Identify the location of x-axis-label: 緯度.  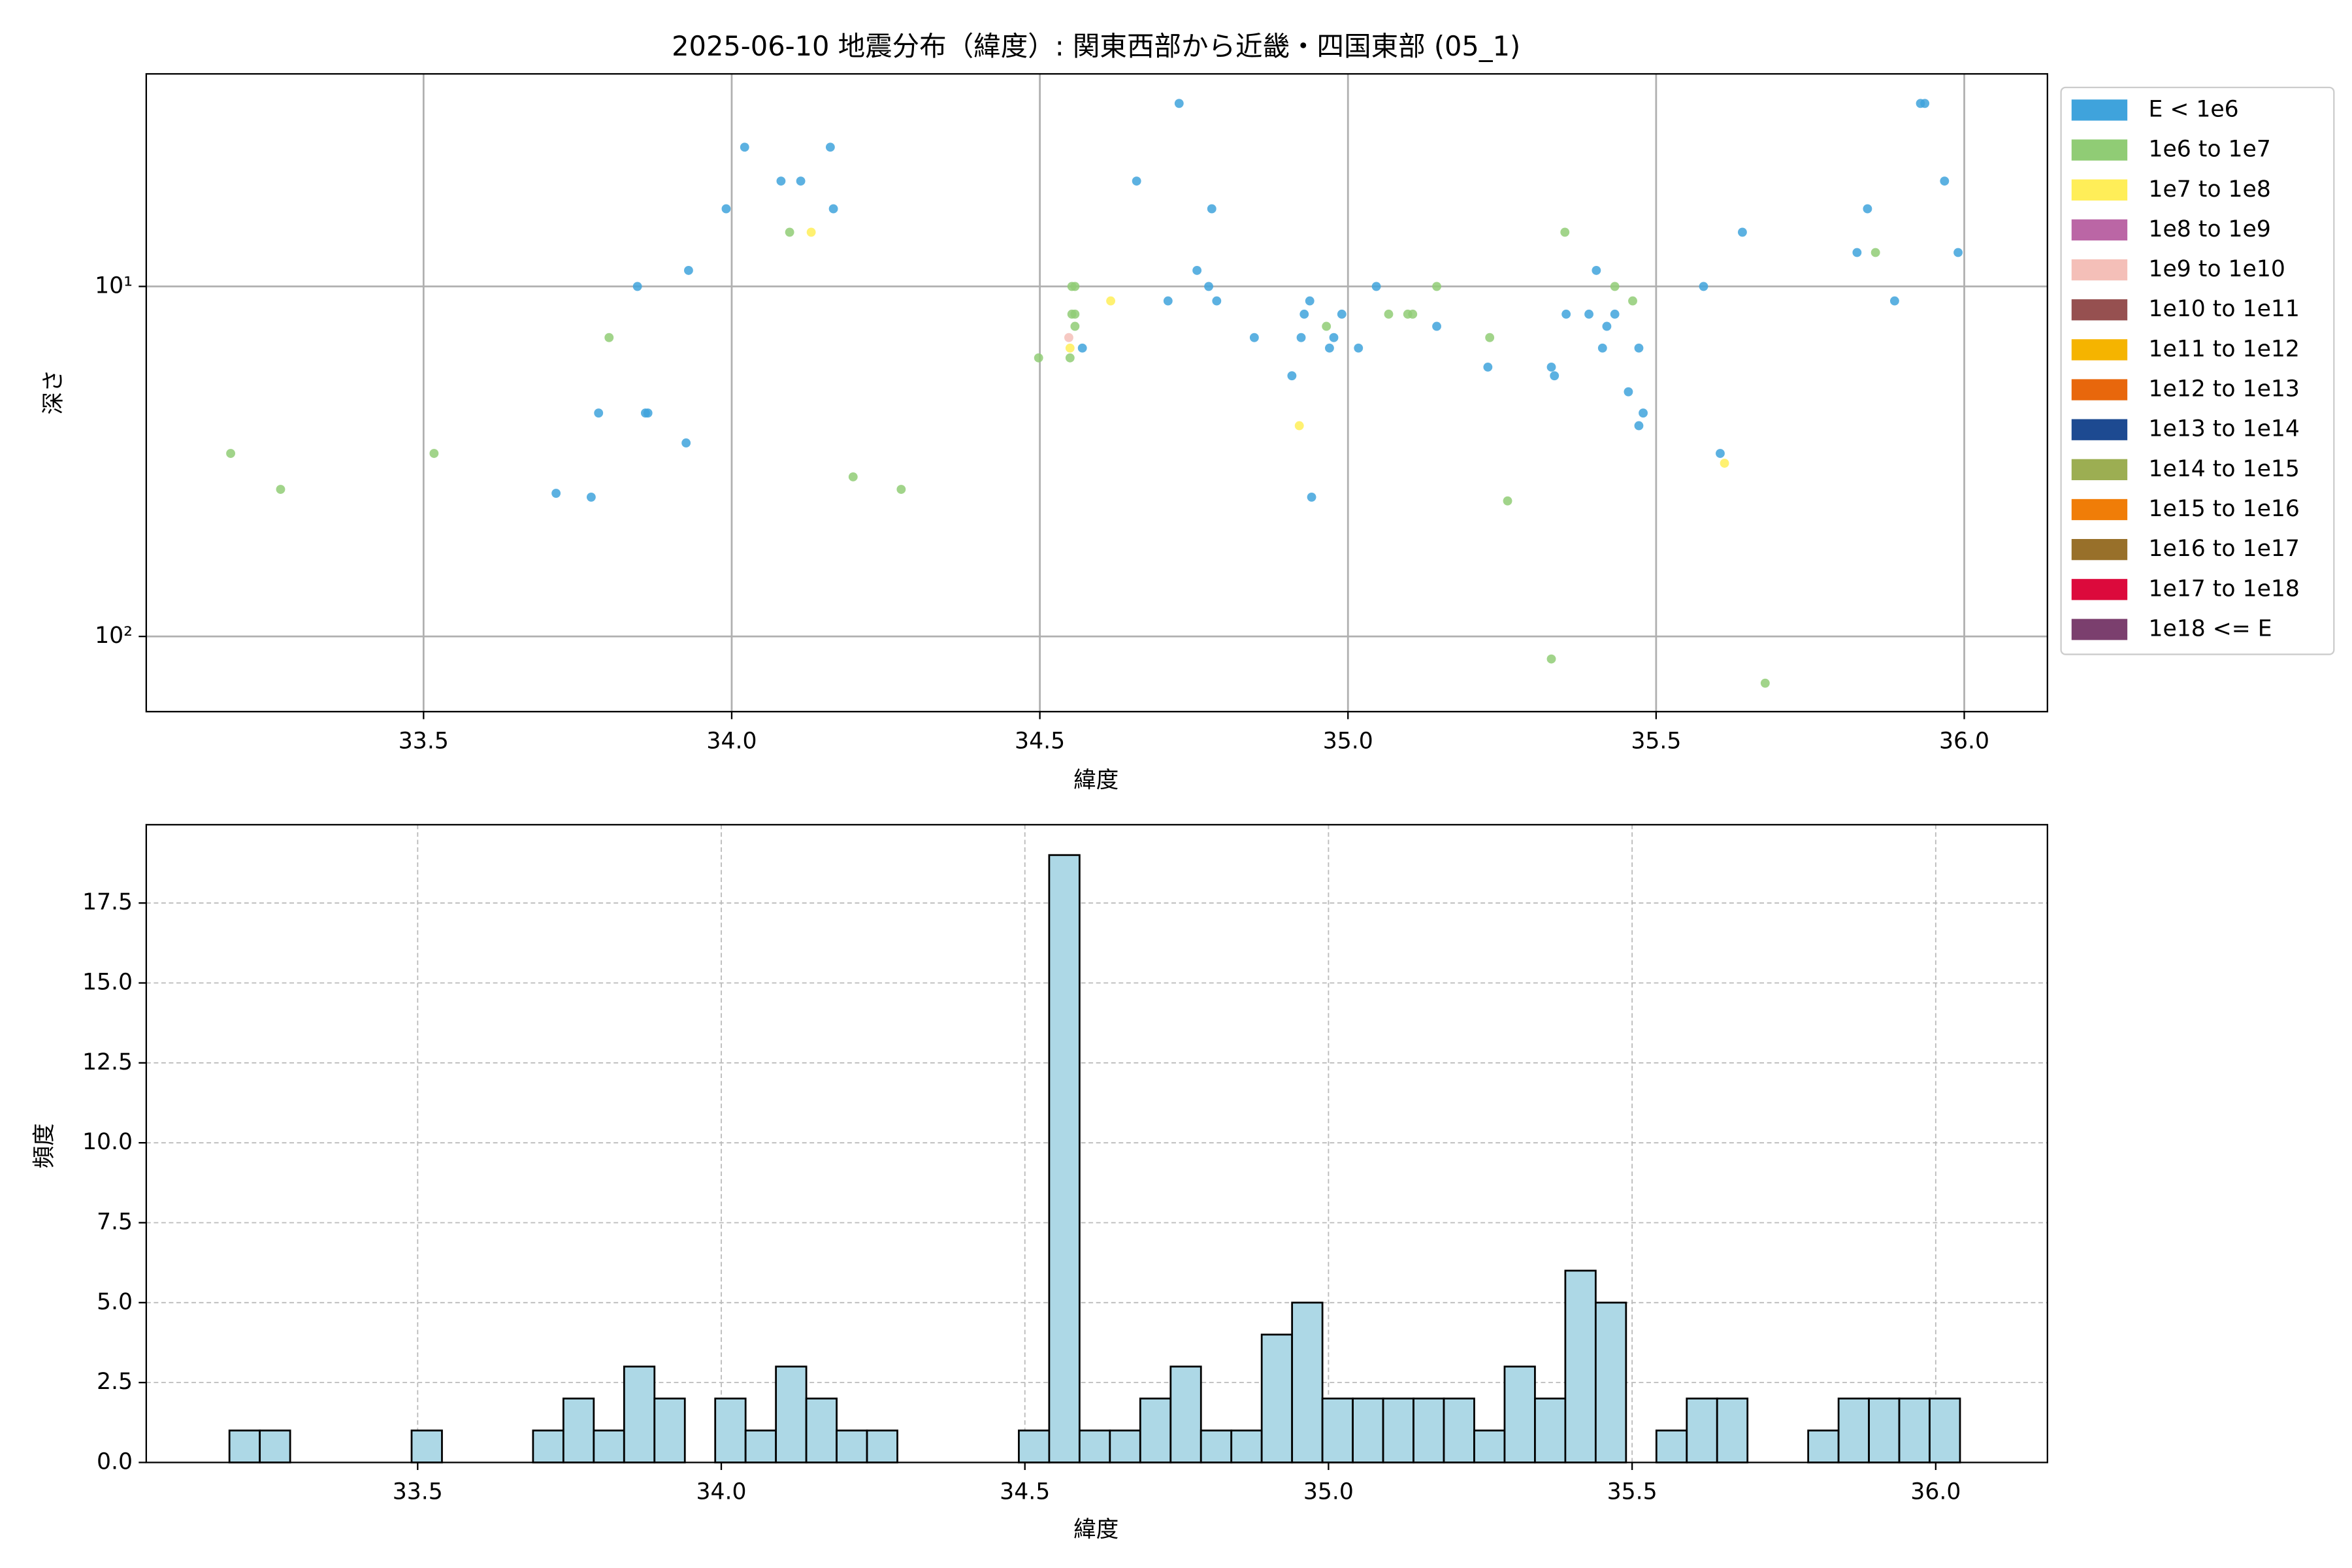
(1096, 1529).